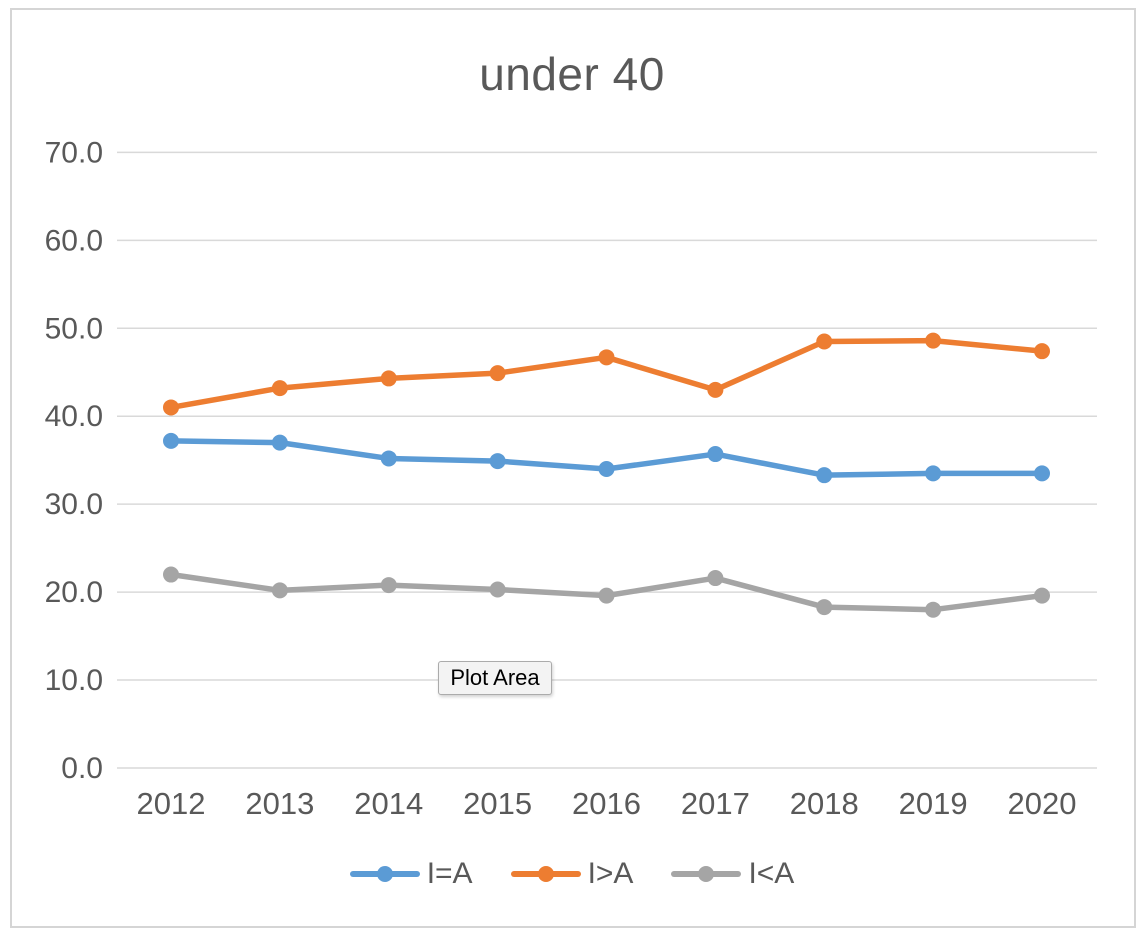 The image size is (1144, 938). I want to click on series-2-point-2016, so click(606, 595).